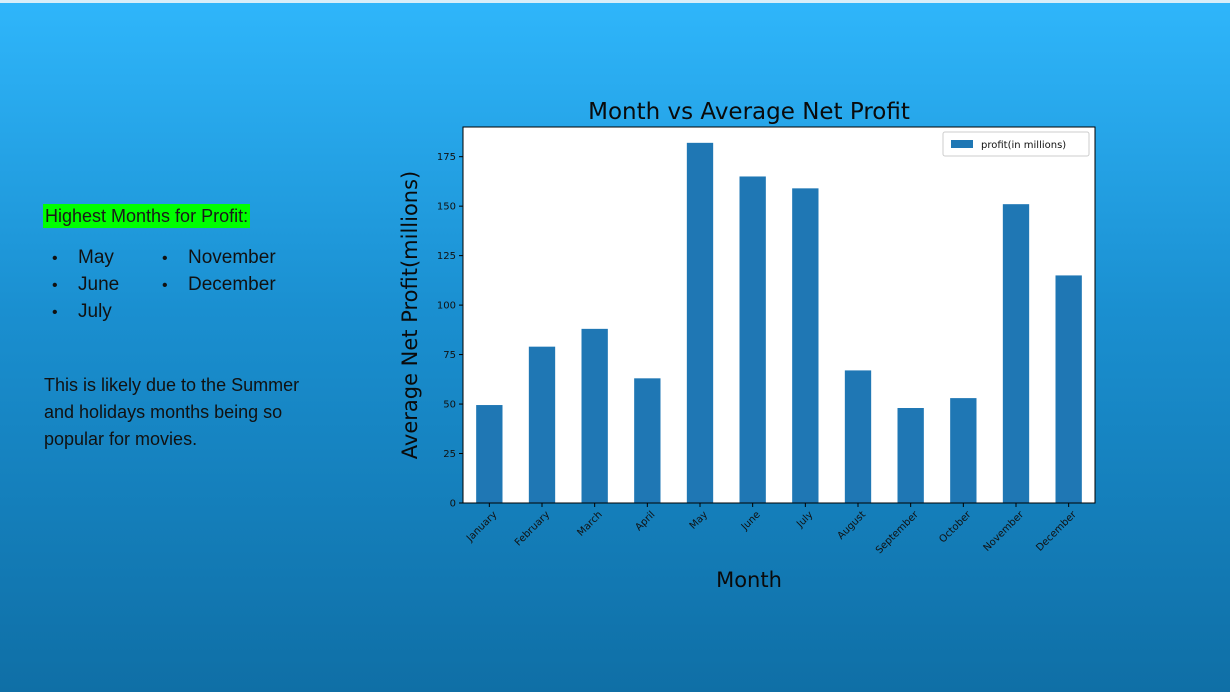 The width and height of the screenshot is (1230, 692). I want to click on y-axis-label: Average Net Profit(millions), so click(410, 315).